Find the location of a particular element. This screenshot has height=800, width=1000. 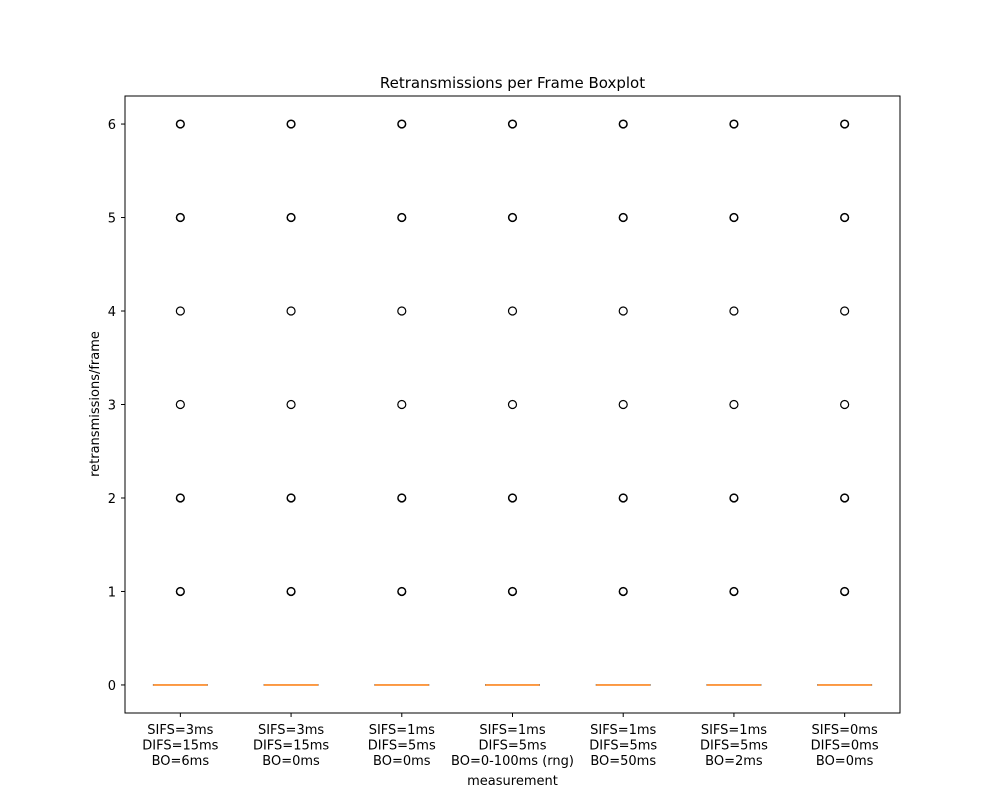

x-tick-label: SIFS=3ms DIFS=15ms BO=0ms is located at coordinates (291, 746).